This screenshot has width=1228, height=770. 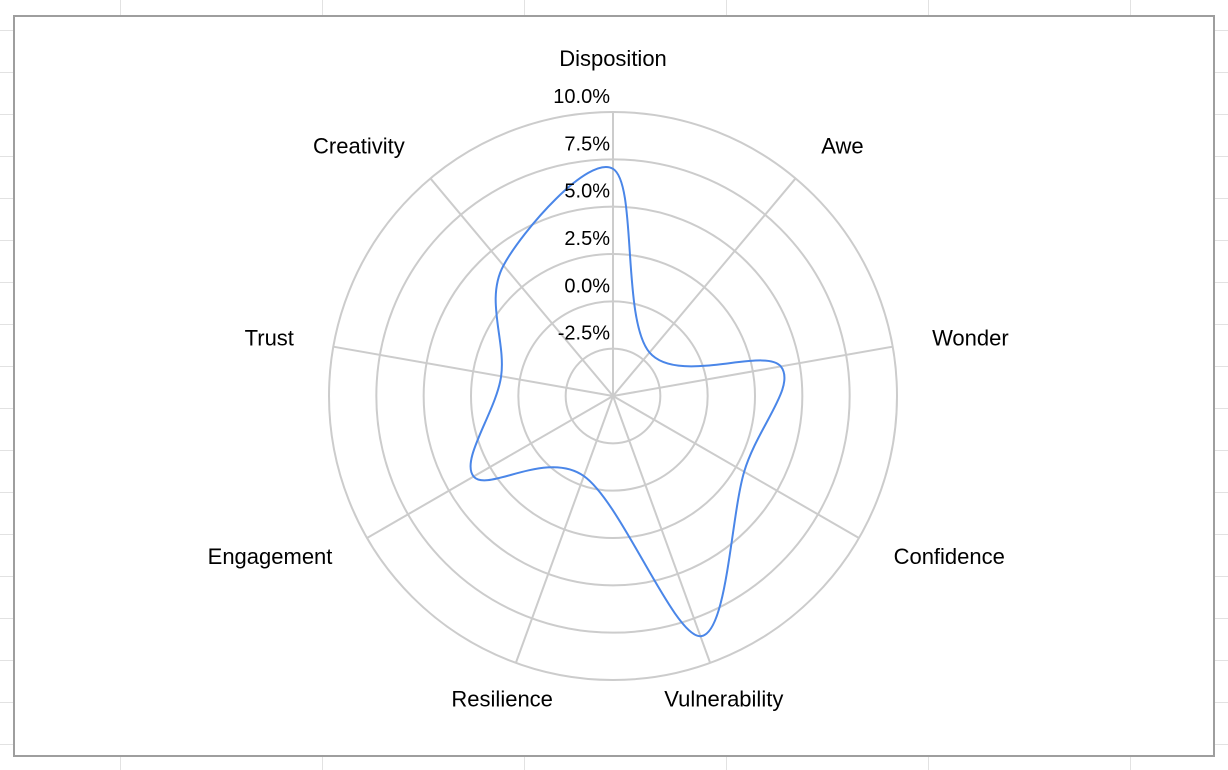 What do you see at coordinates (587, 286) in the screenshot?
I see `tick-label: 0.0%` at bounding box center [587, 286].